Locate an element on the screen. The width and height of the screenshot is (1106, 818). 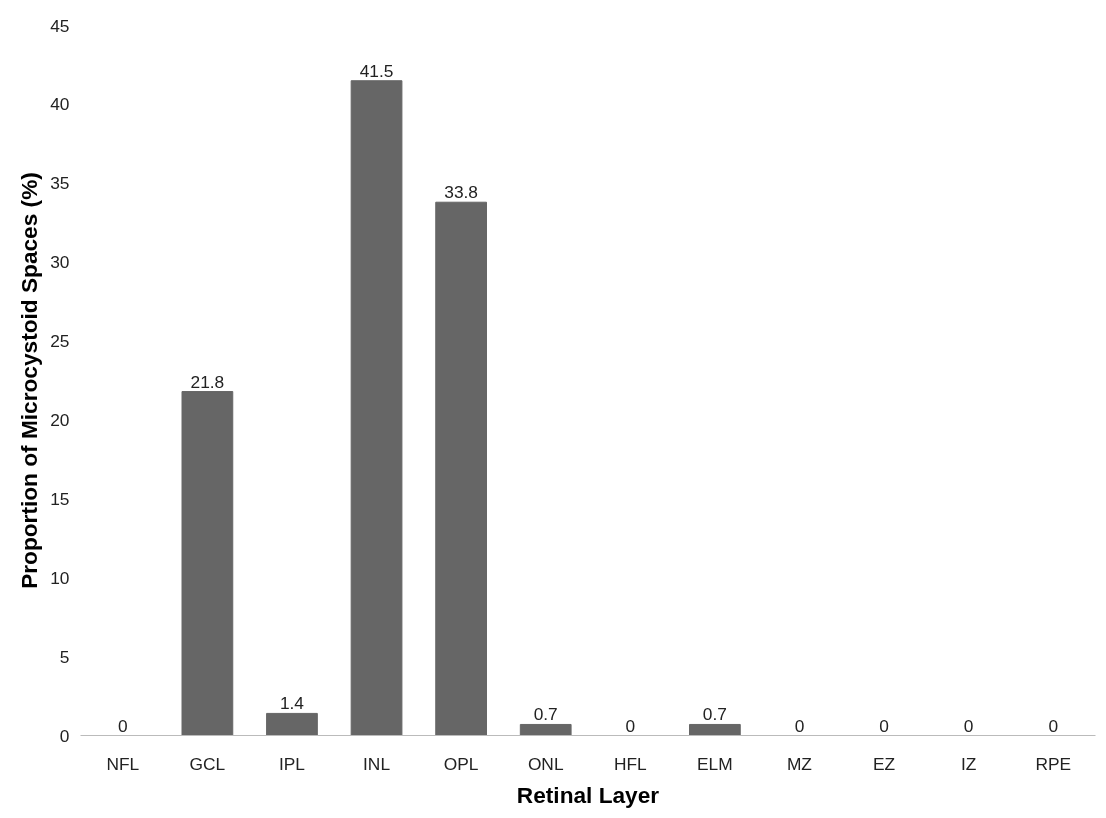
x-tick-label: INL is located at coordinates (377, 763).